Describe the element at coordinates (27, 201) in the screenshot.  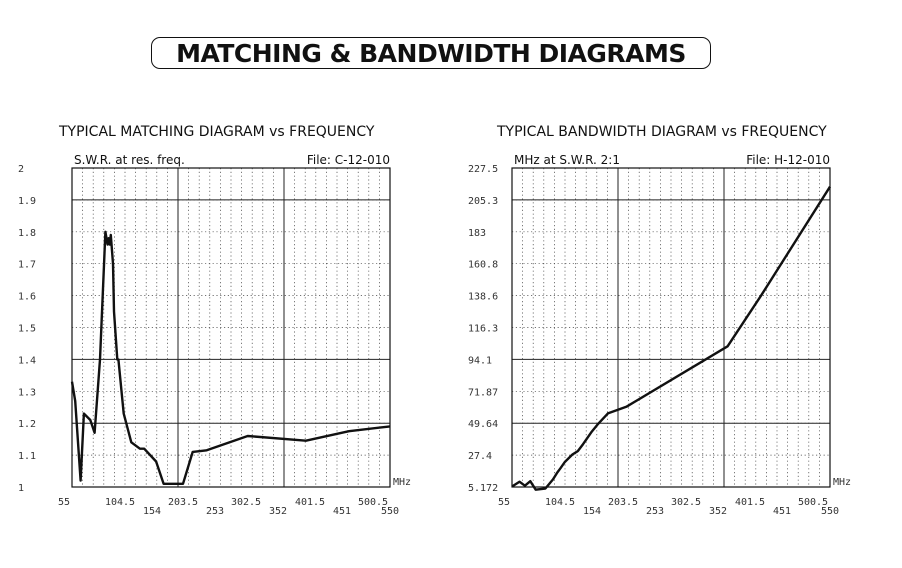
I see `y-tick-label: 1.9` at that location.